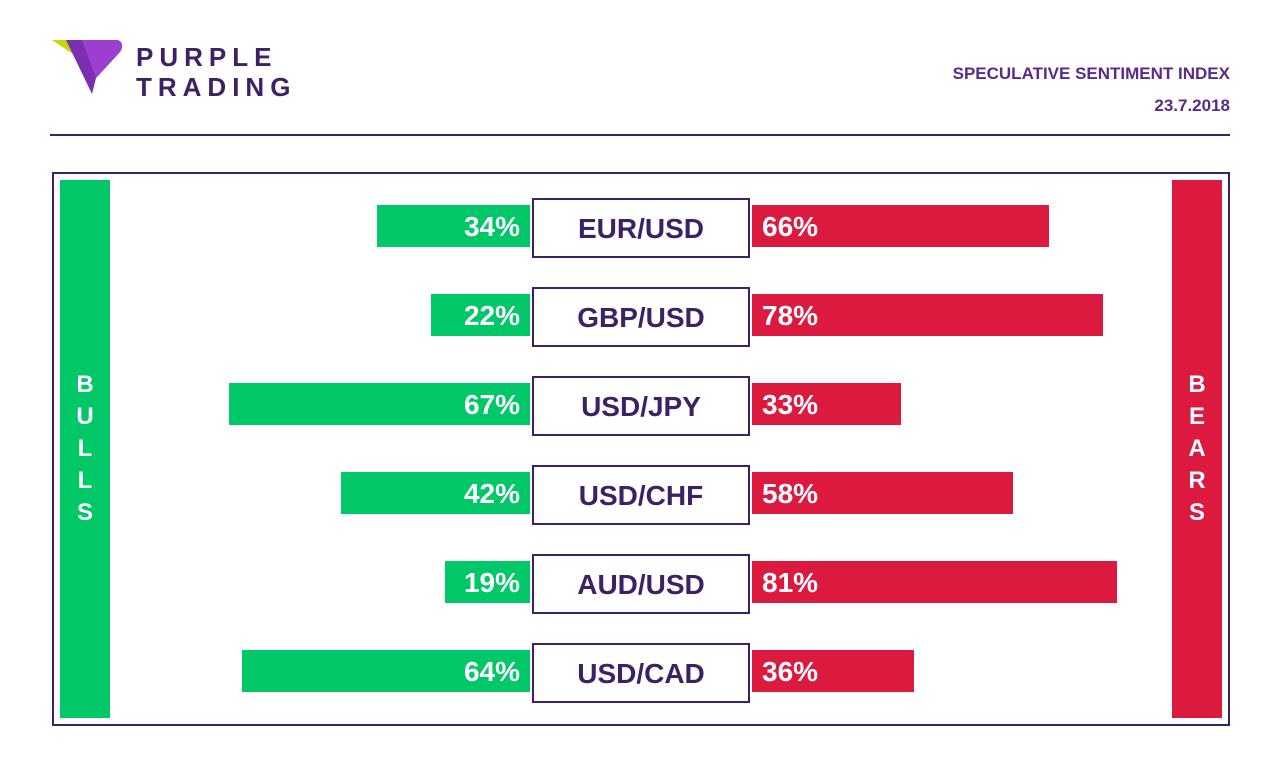 This screenshot has height=780, width=1280. What do you see at coordinates (1196, 512) in the screenshot?
I see `bears-letter: S` at bounding box center [1196, 512].